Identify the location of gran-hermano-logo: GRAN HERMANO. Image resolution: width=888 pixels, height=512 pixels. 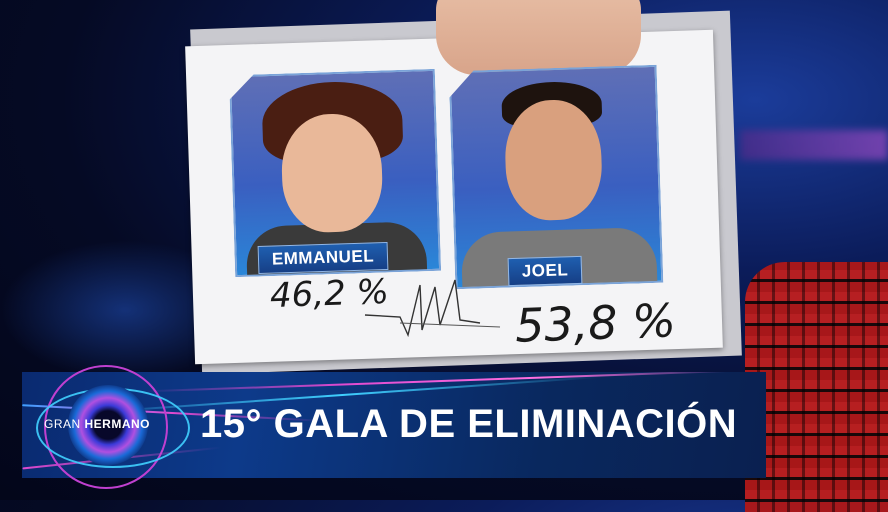
(97, 424).